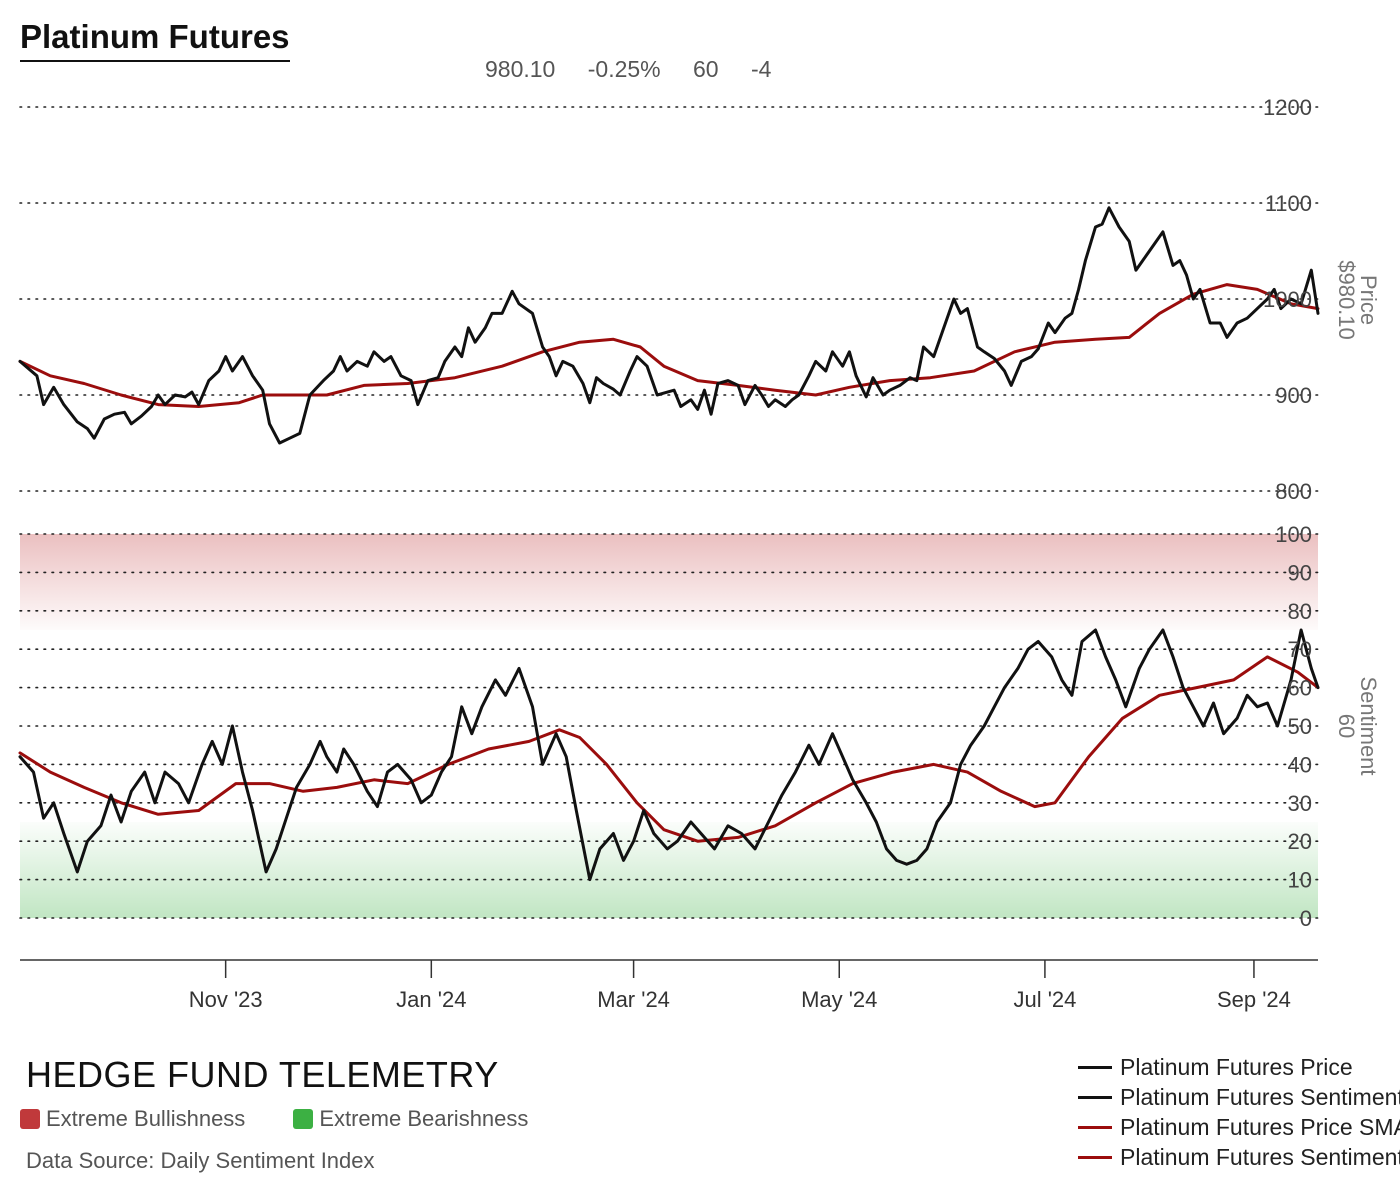  Describe the element at coordinates (1300, 803) in the screenshot. I see `sentiment-tick-label: 30` at that location.